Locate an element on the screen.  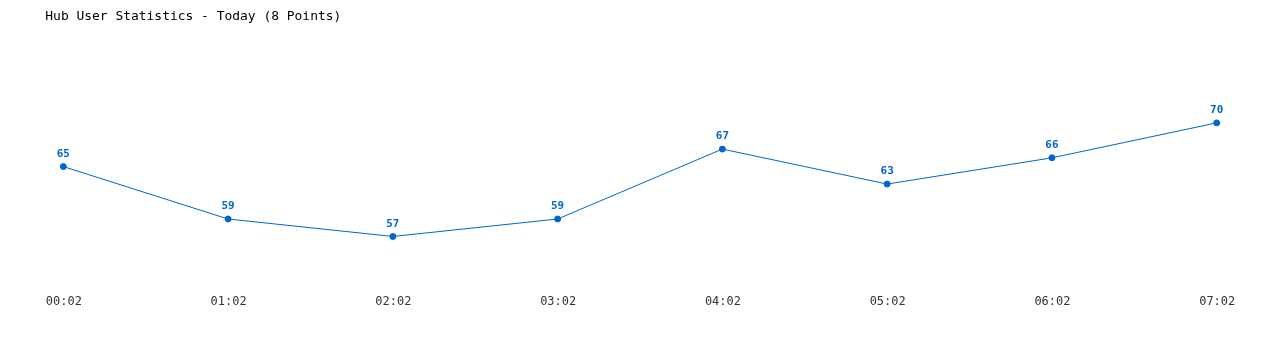
x-tick-label: 02:02 is located at coordinates (393, 301).